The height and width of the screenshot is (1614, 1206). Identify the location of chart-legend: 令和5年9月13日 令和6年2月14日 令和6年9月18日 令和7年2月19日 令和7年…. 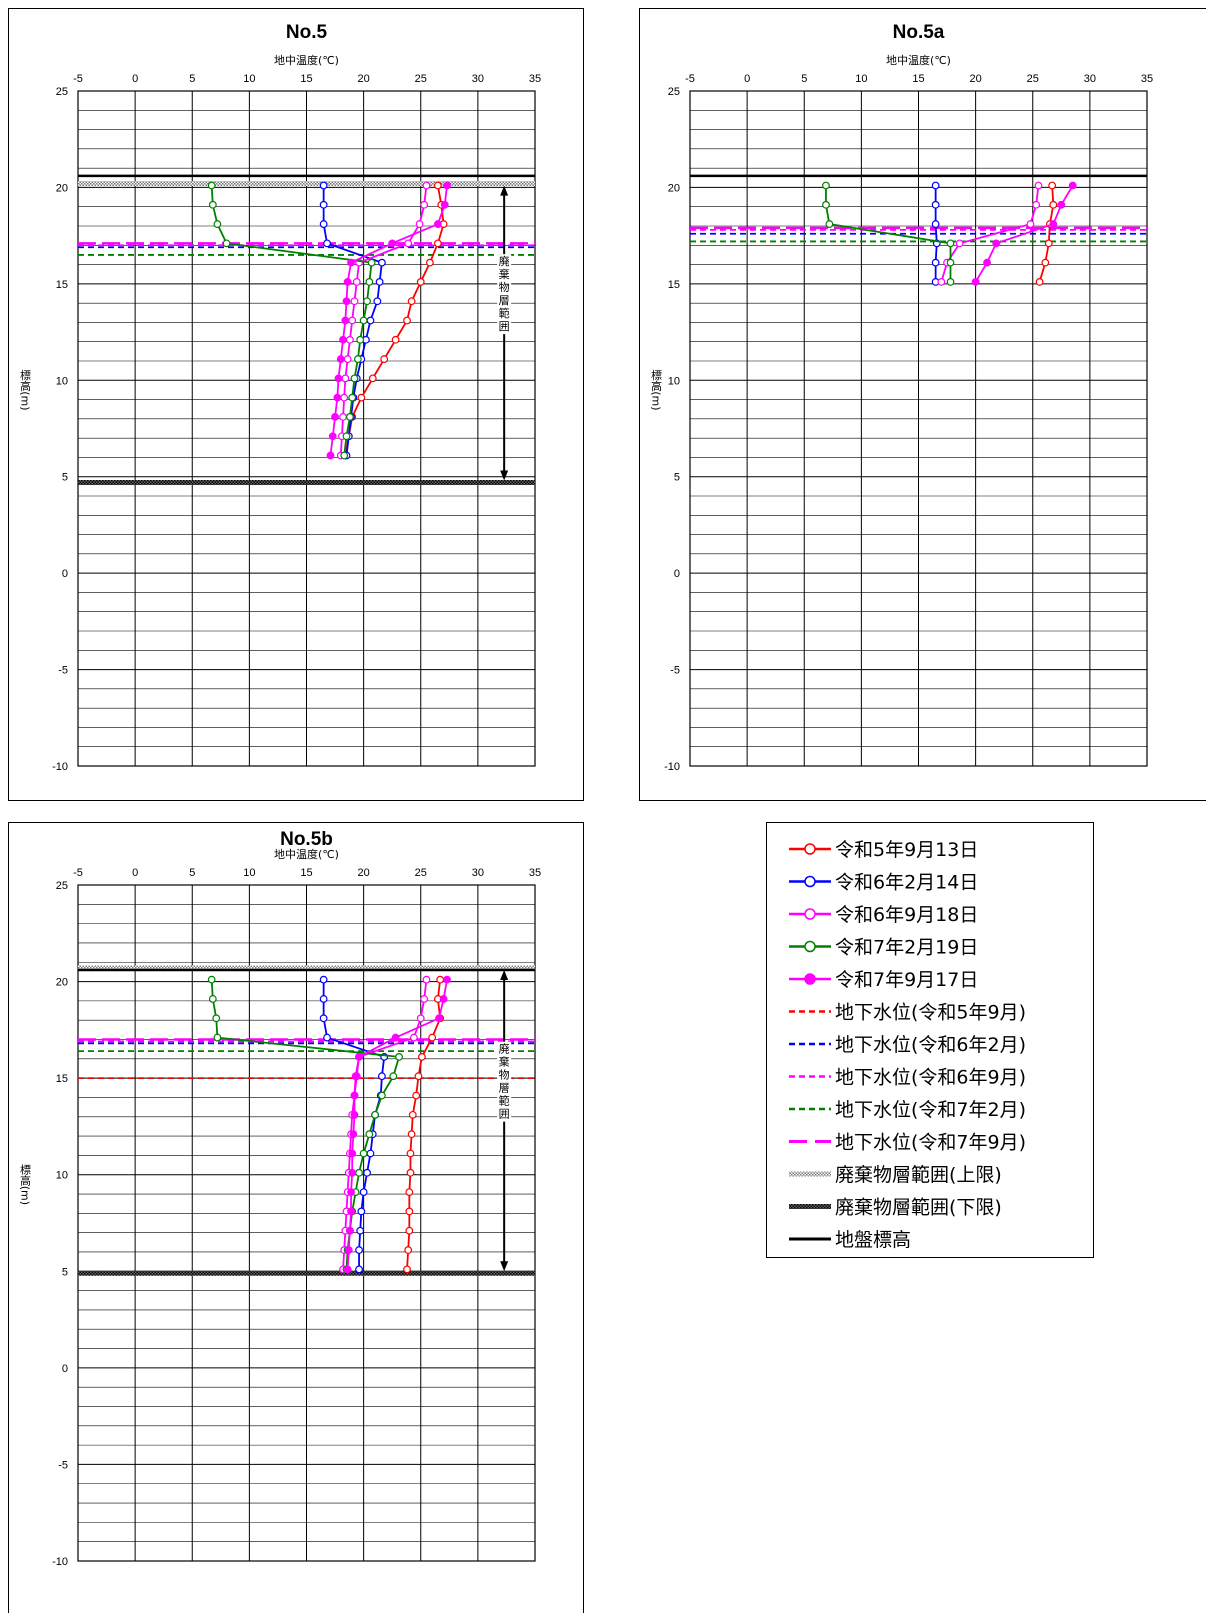
(930, 1040).